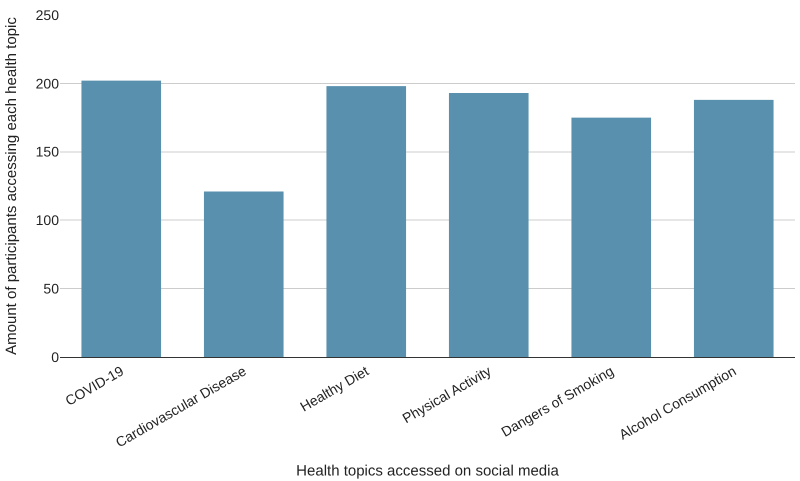 The image size is (800, 481). I want to click on y-tick-label: 200, so click(48, 83).